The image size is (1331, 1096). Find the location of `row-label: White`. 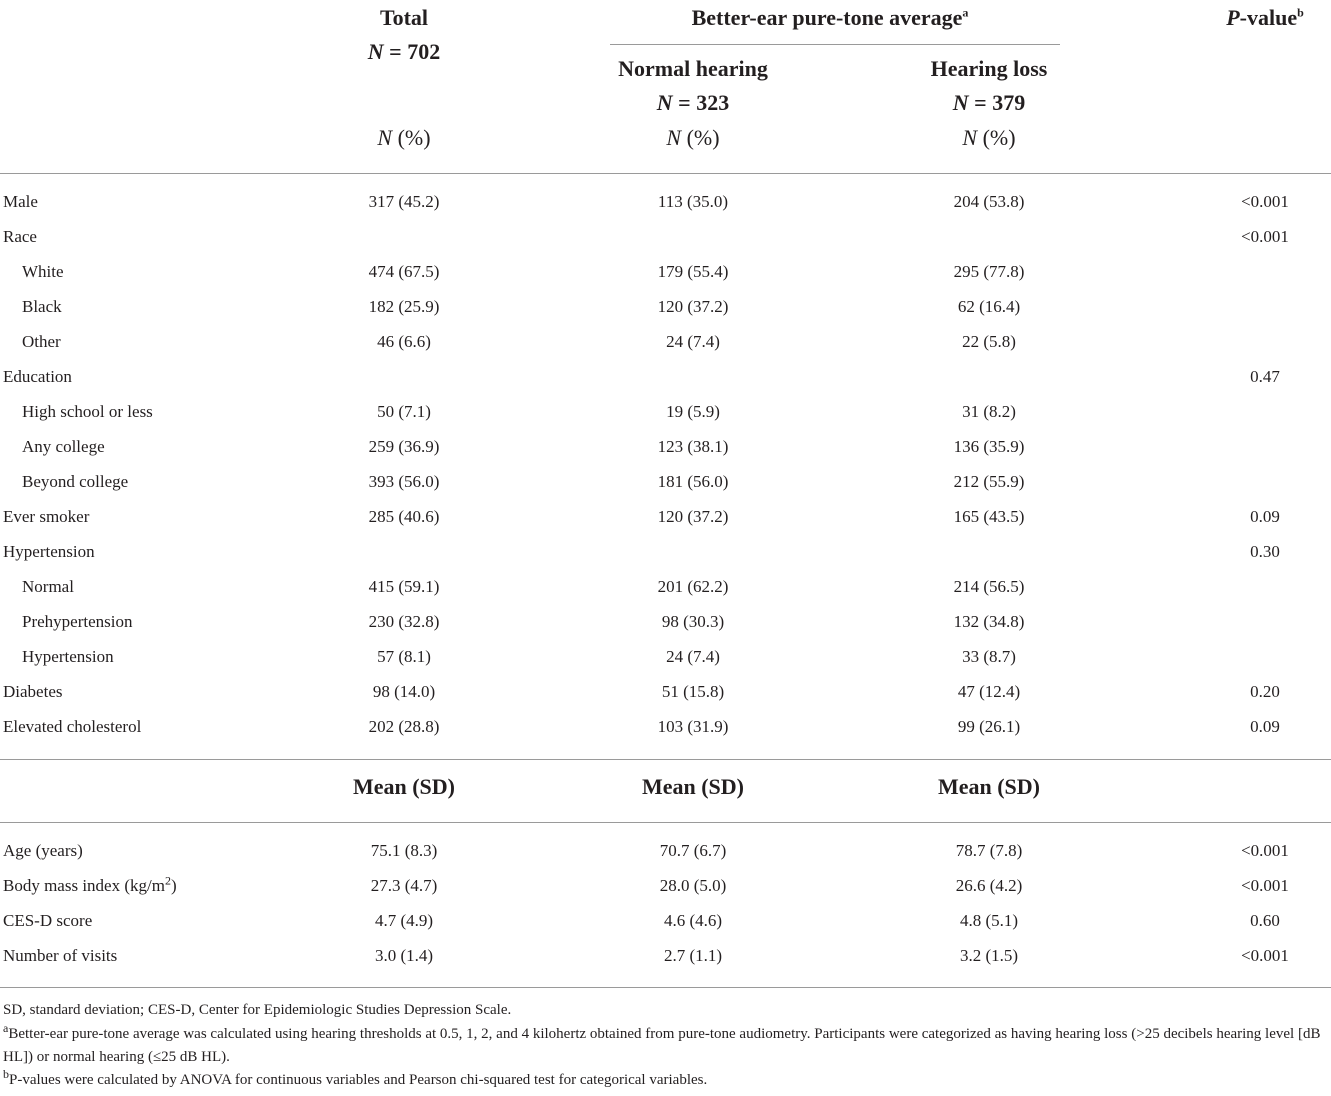

row-label: White is located at coordinates (43, 271).